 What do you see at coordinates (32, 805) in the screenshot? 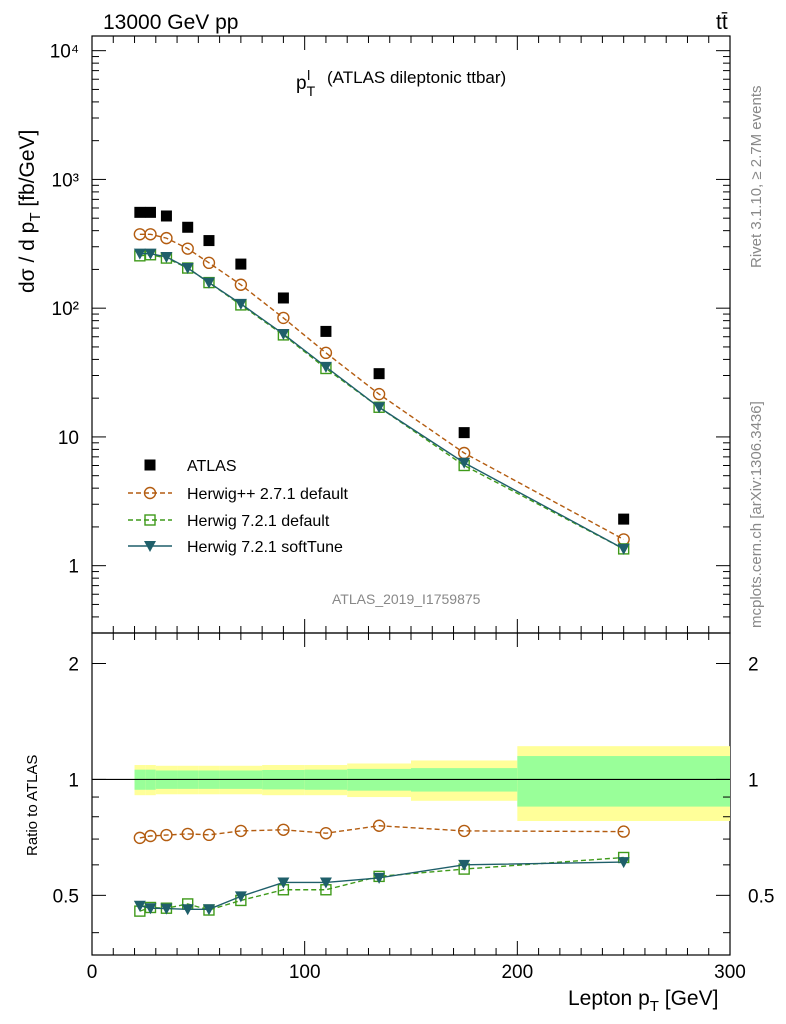
I see `y-axis-label-ratio: Ratio to ATLAS` at bounding box center [32, 805].